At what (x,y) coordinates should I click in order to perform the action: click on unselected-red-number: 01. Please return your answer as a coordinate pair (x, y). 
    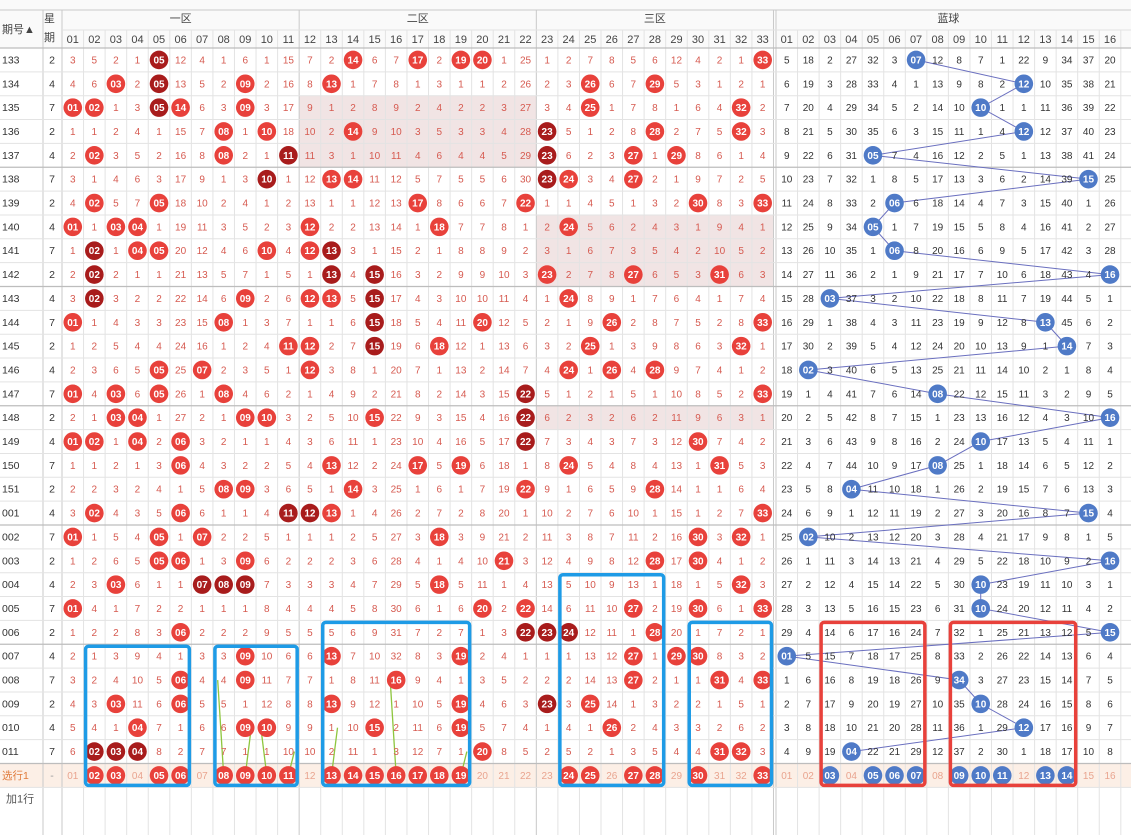
    Looking at the image, I should click on (73, 776).